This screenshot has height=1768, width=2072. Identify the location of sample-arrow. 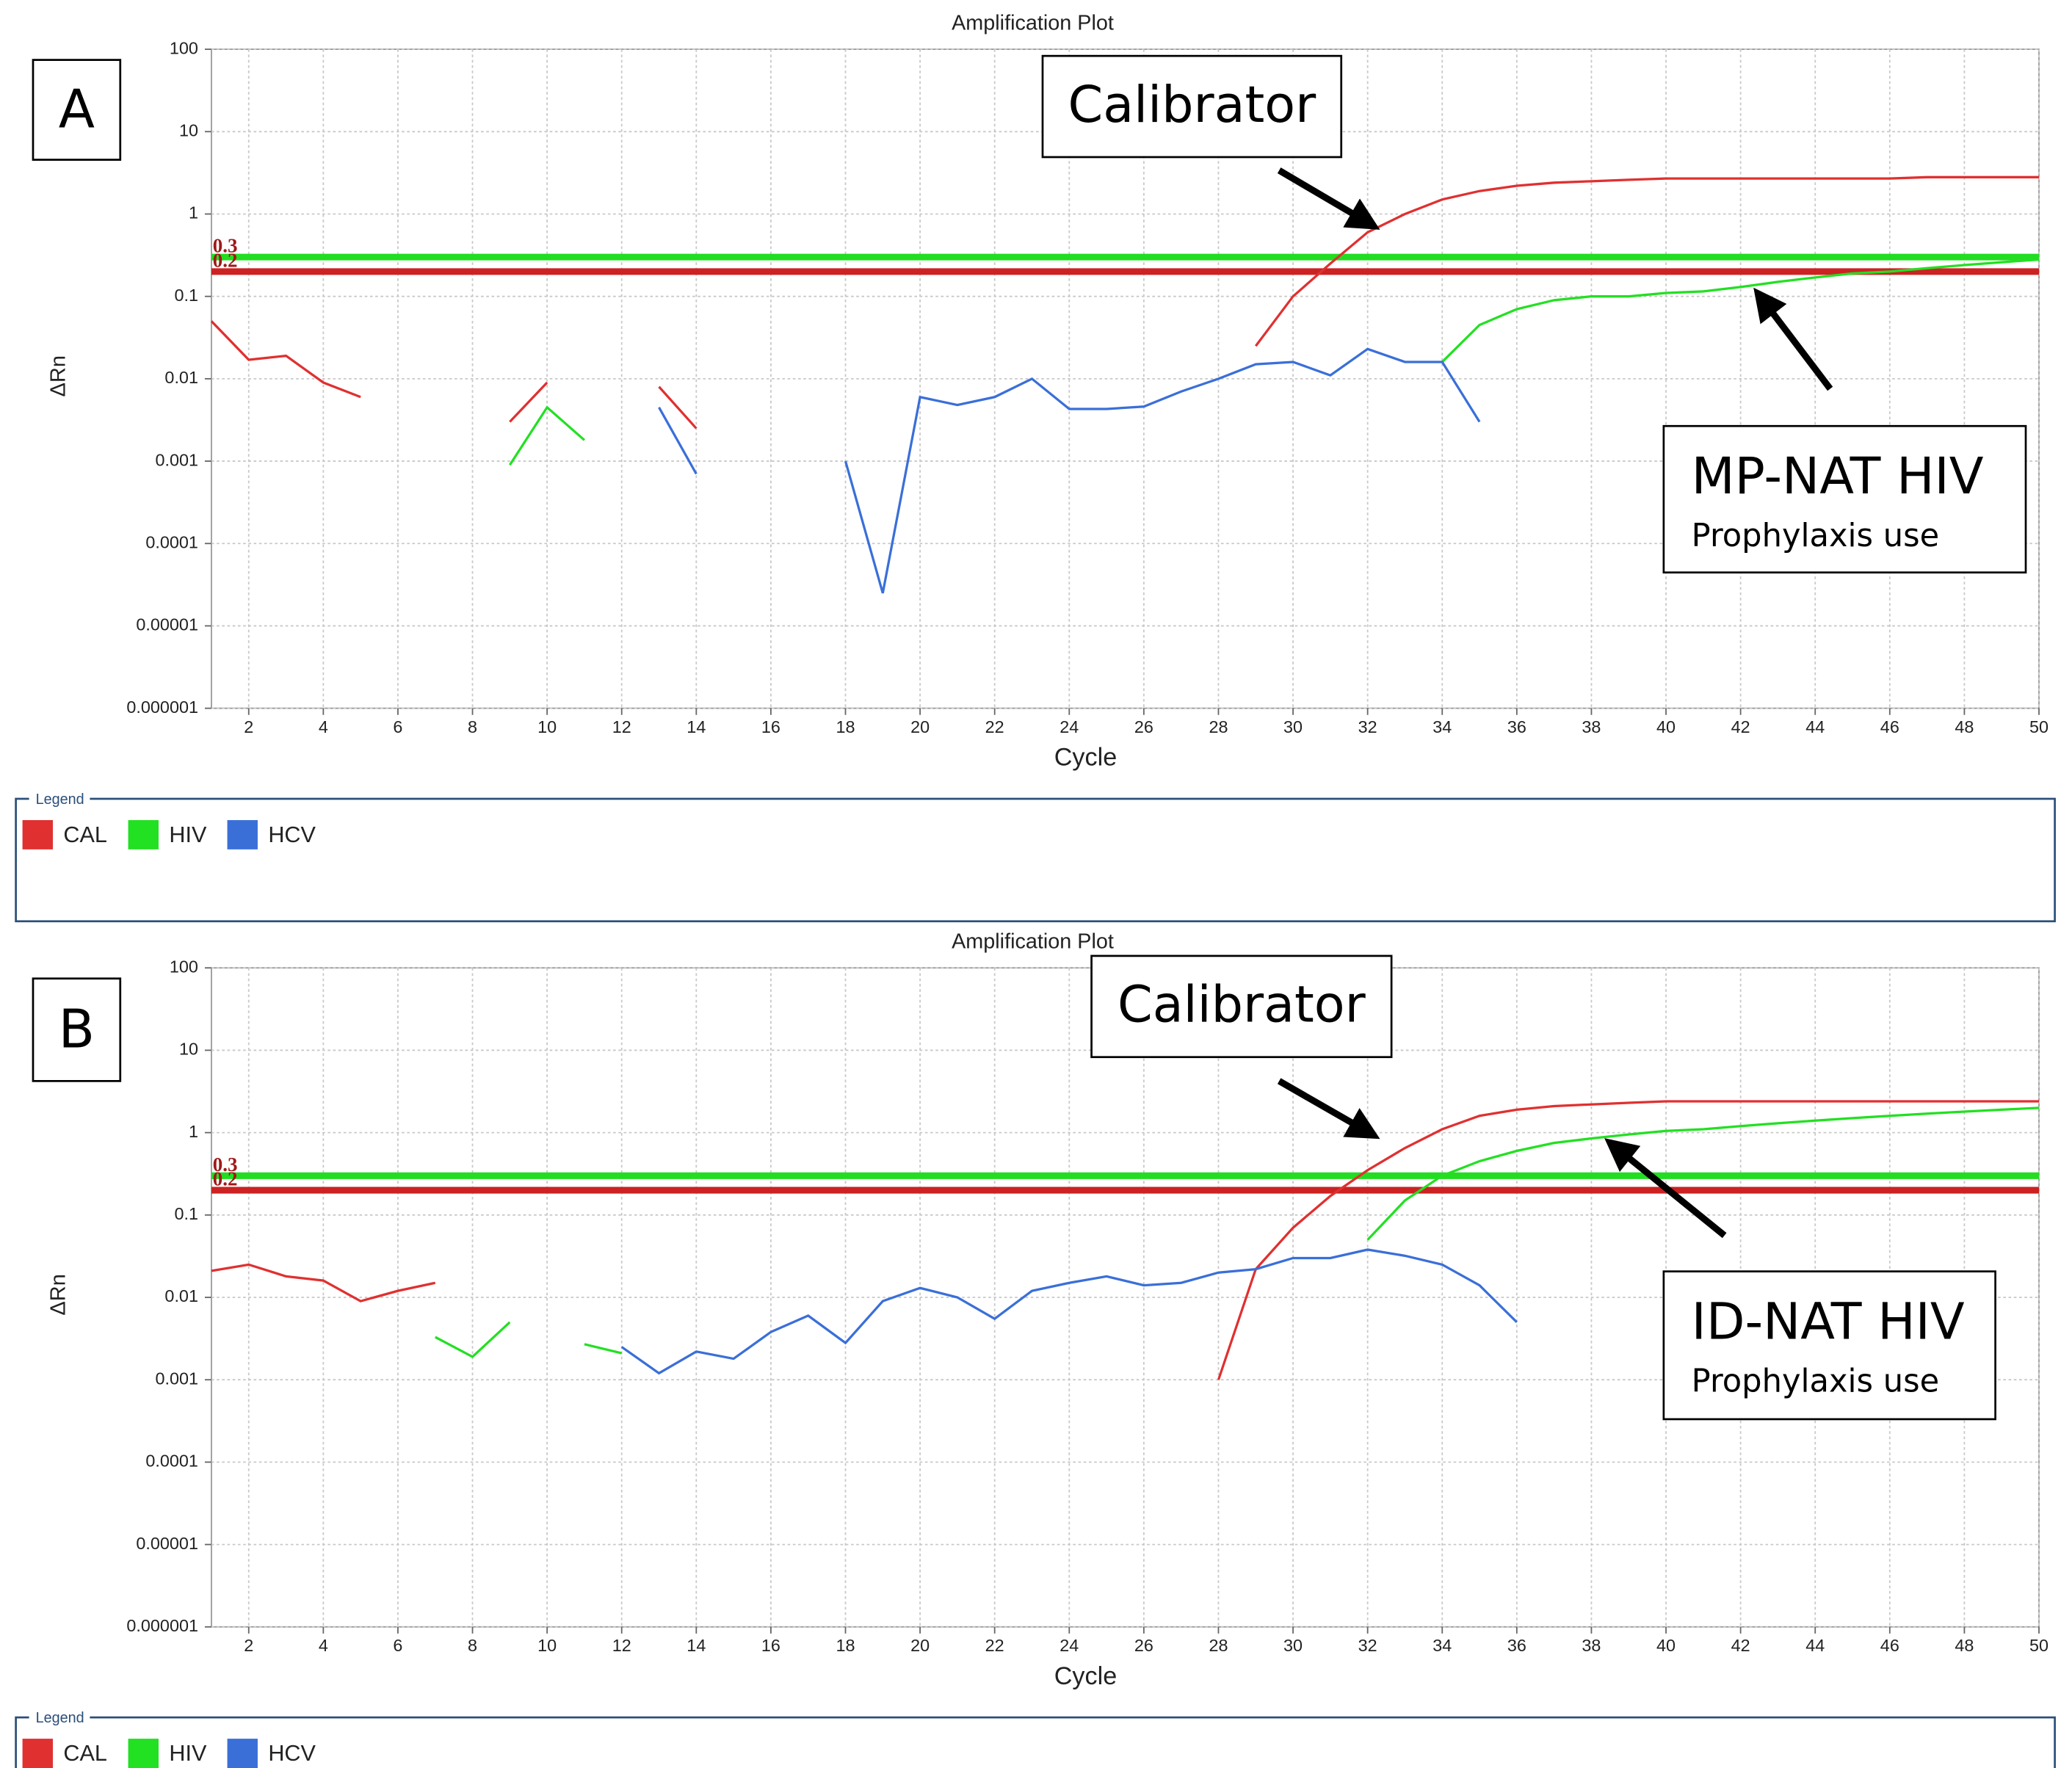
(1665, 1189).